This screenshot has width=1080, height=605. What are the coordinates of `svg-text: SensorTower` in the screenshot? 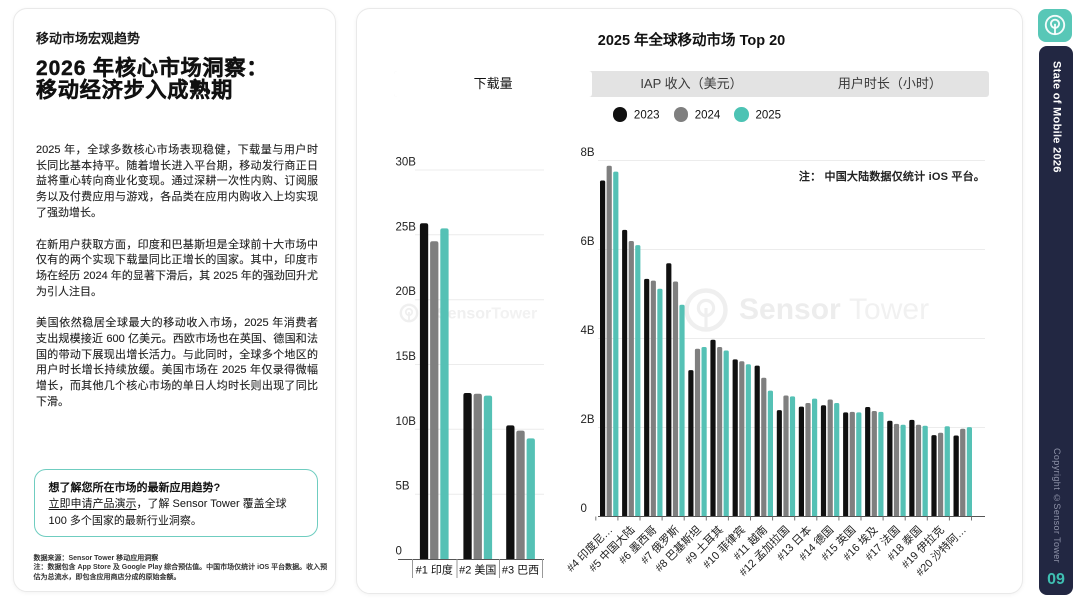 It's located at (487, 314).